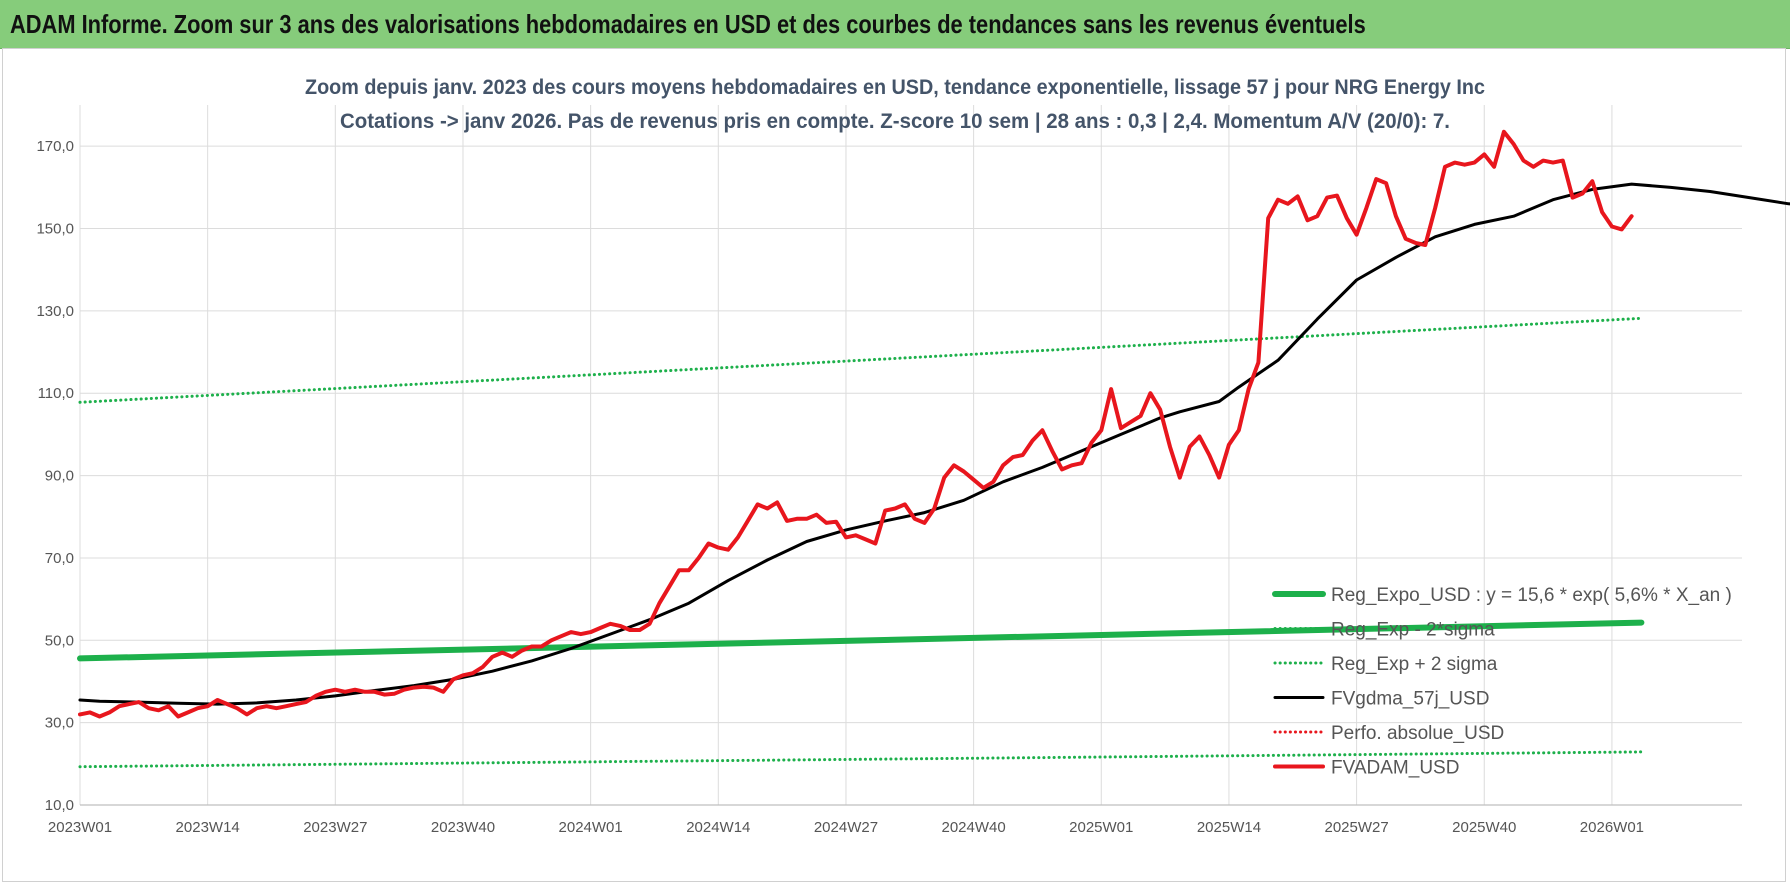  What do you see at coordinates (718, 827) in the screenshot?
I see `x-tick-label: 2024W14` at bounding box center [718, 827].